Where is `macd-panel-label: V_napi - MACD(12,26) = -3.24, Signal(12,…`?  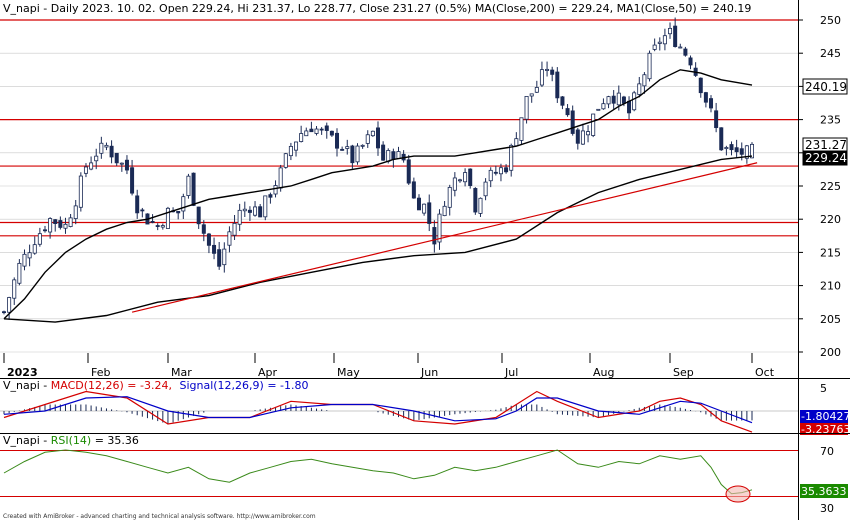 macd-panel-label: V_napi - MACD(12,26) = -3.24, Signal(12,… is located at coordinates (156, 385).